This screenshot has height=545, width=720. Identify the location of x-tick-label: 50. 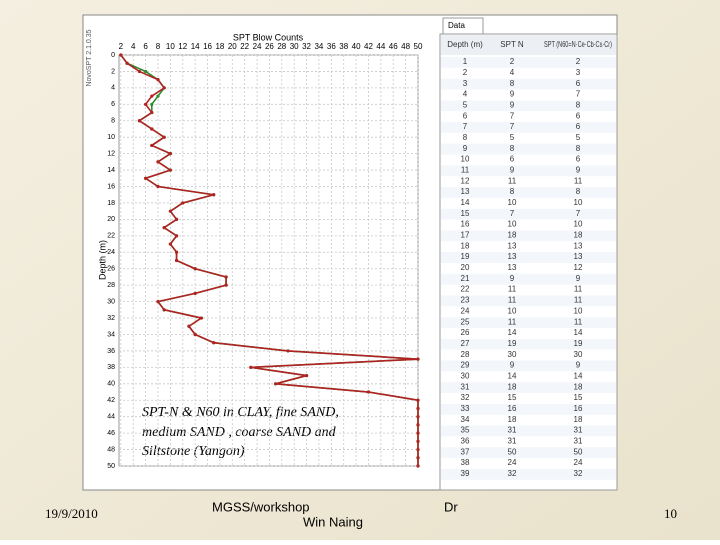
(418, 46).